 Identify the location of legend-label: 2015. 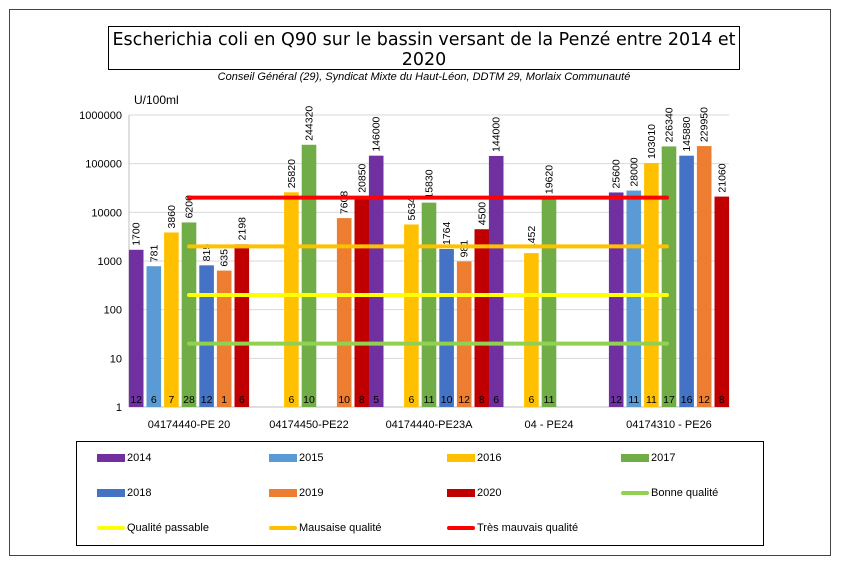
(311, 458).